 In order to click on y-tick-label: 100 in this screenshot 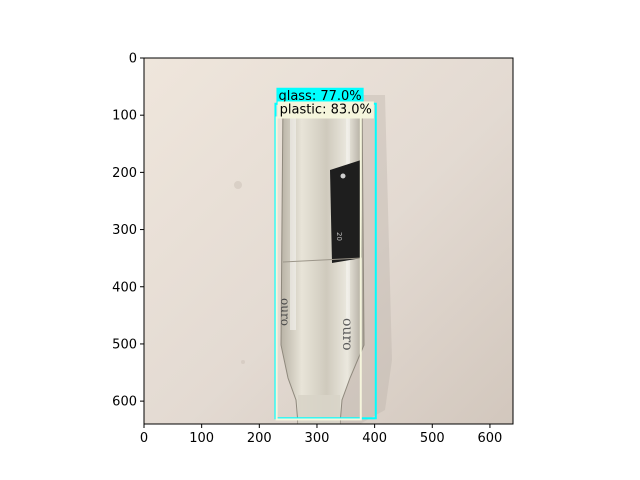, I will do `click(124, 116)`.